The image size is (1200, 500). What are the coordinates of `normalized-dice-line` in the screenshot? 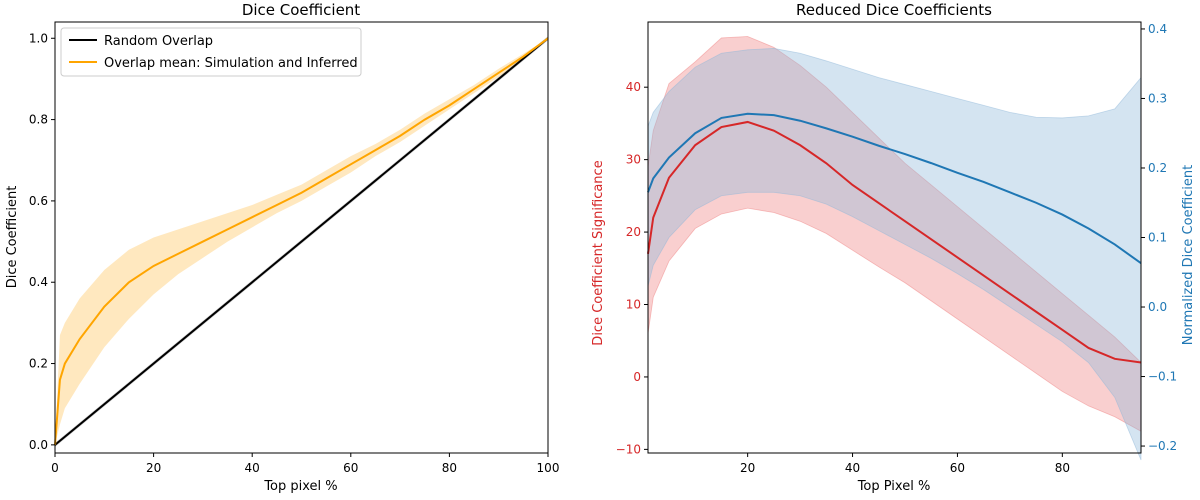 It's located at (894, 188).